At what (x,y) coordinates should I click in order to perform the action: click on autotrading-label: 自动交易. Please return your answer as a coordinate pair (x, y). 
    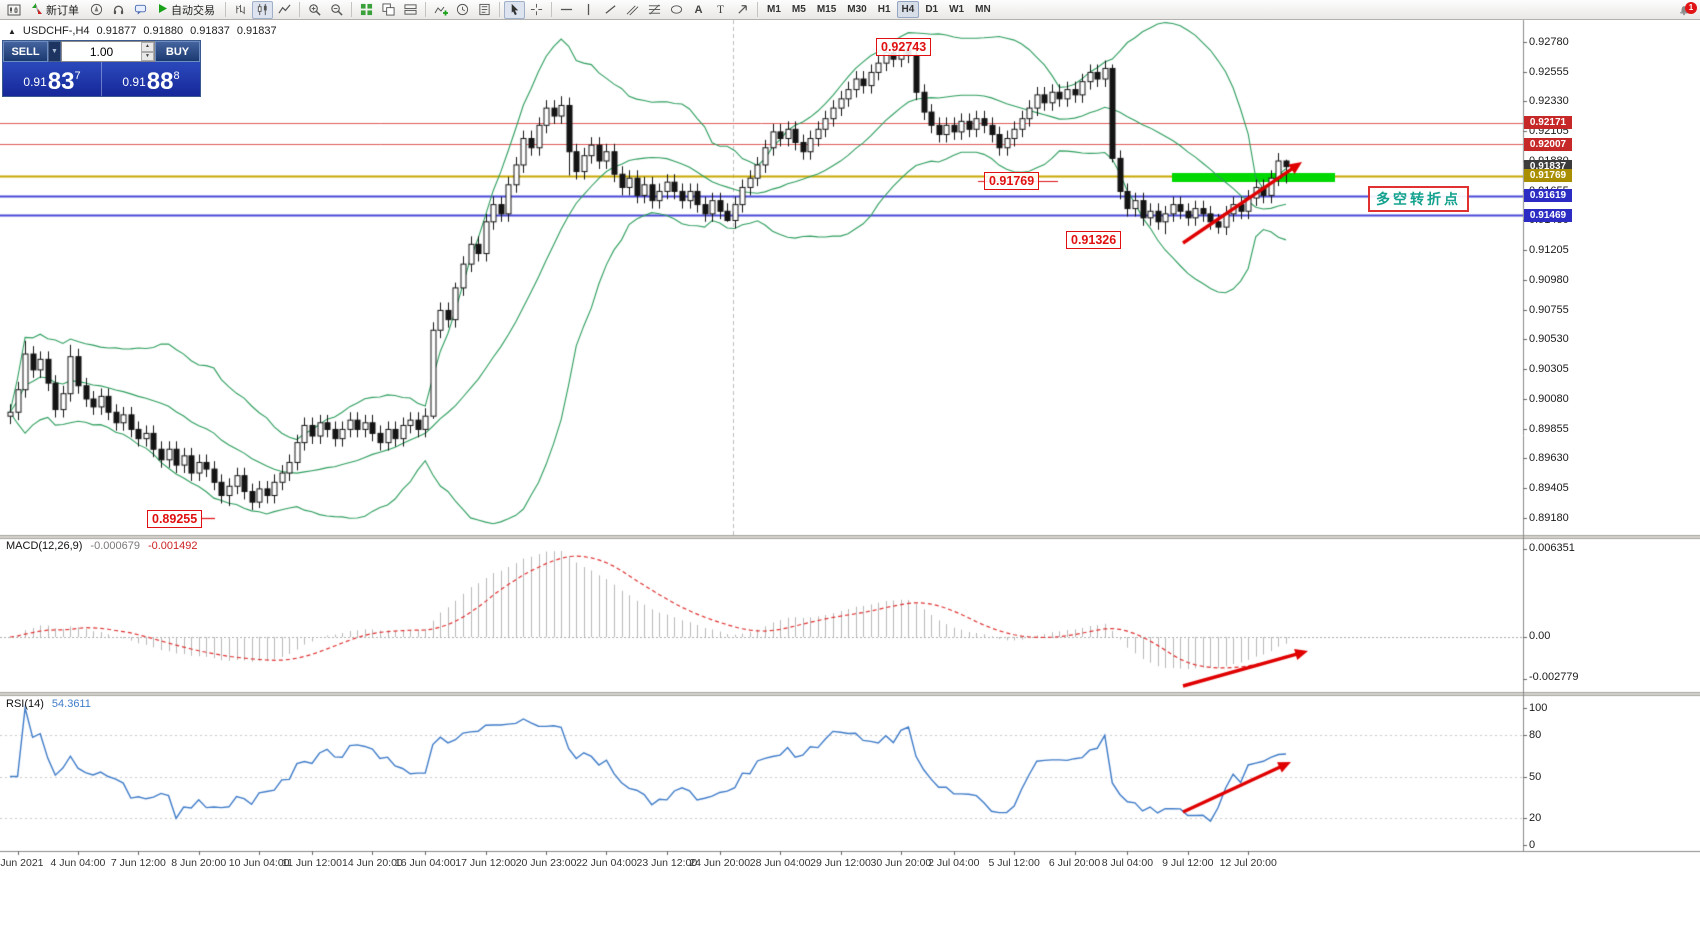
    Looking at the image, I should click on (193, 10).